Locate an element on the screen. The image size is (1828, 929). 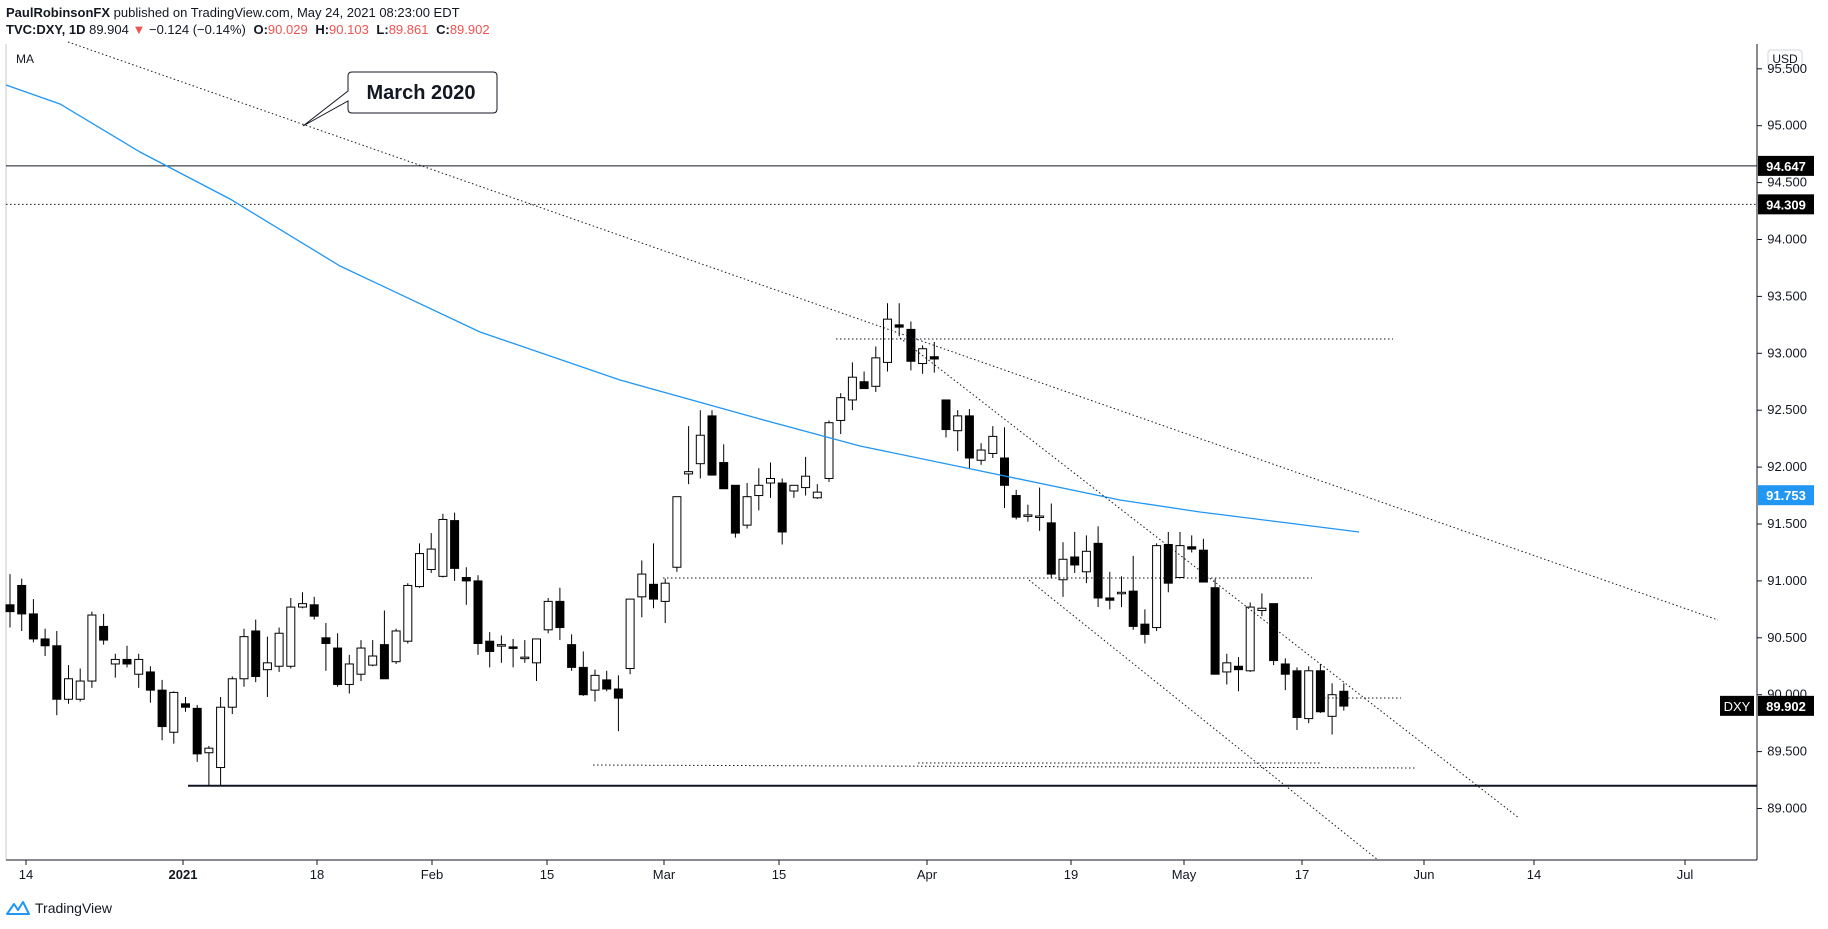
currency-label: USD is located at coordinates (1785, 59).